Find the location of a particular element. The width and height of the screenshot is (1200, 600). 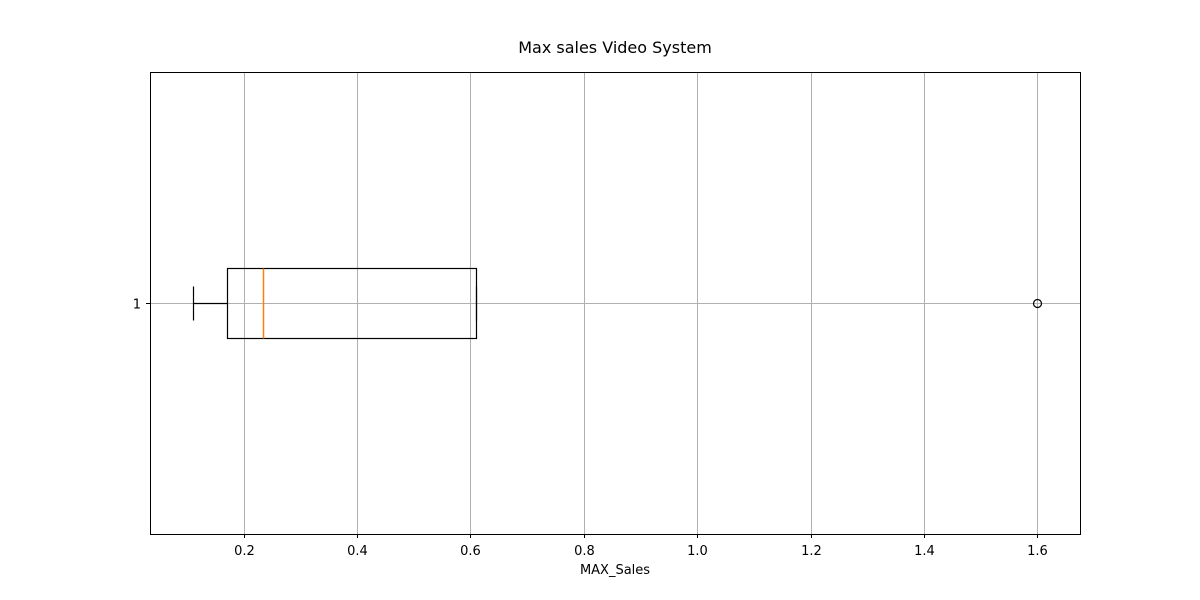

x-axis-ticks: 0.2 0.4 0.6 0.8 1.0 1.2 1.4 1.6 is located at coordinates (641, 546).